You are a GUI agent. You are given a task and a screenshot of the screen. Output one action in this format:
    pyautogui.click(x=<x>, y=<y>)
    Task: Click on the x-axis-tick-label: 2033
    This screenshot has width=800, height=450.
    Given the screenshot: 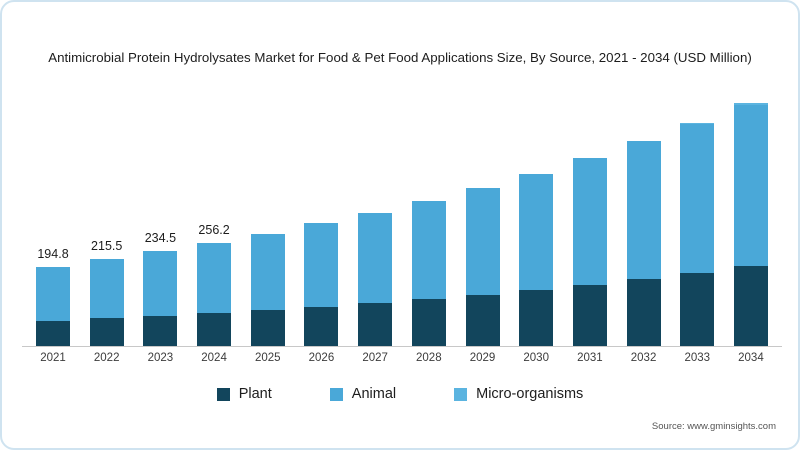 What is the action you would take?
    pyautogui.click(x=697, y=358)
    